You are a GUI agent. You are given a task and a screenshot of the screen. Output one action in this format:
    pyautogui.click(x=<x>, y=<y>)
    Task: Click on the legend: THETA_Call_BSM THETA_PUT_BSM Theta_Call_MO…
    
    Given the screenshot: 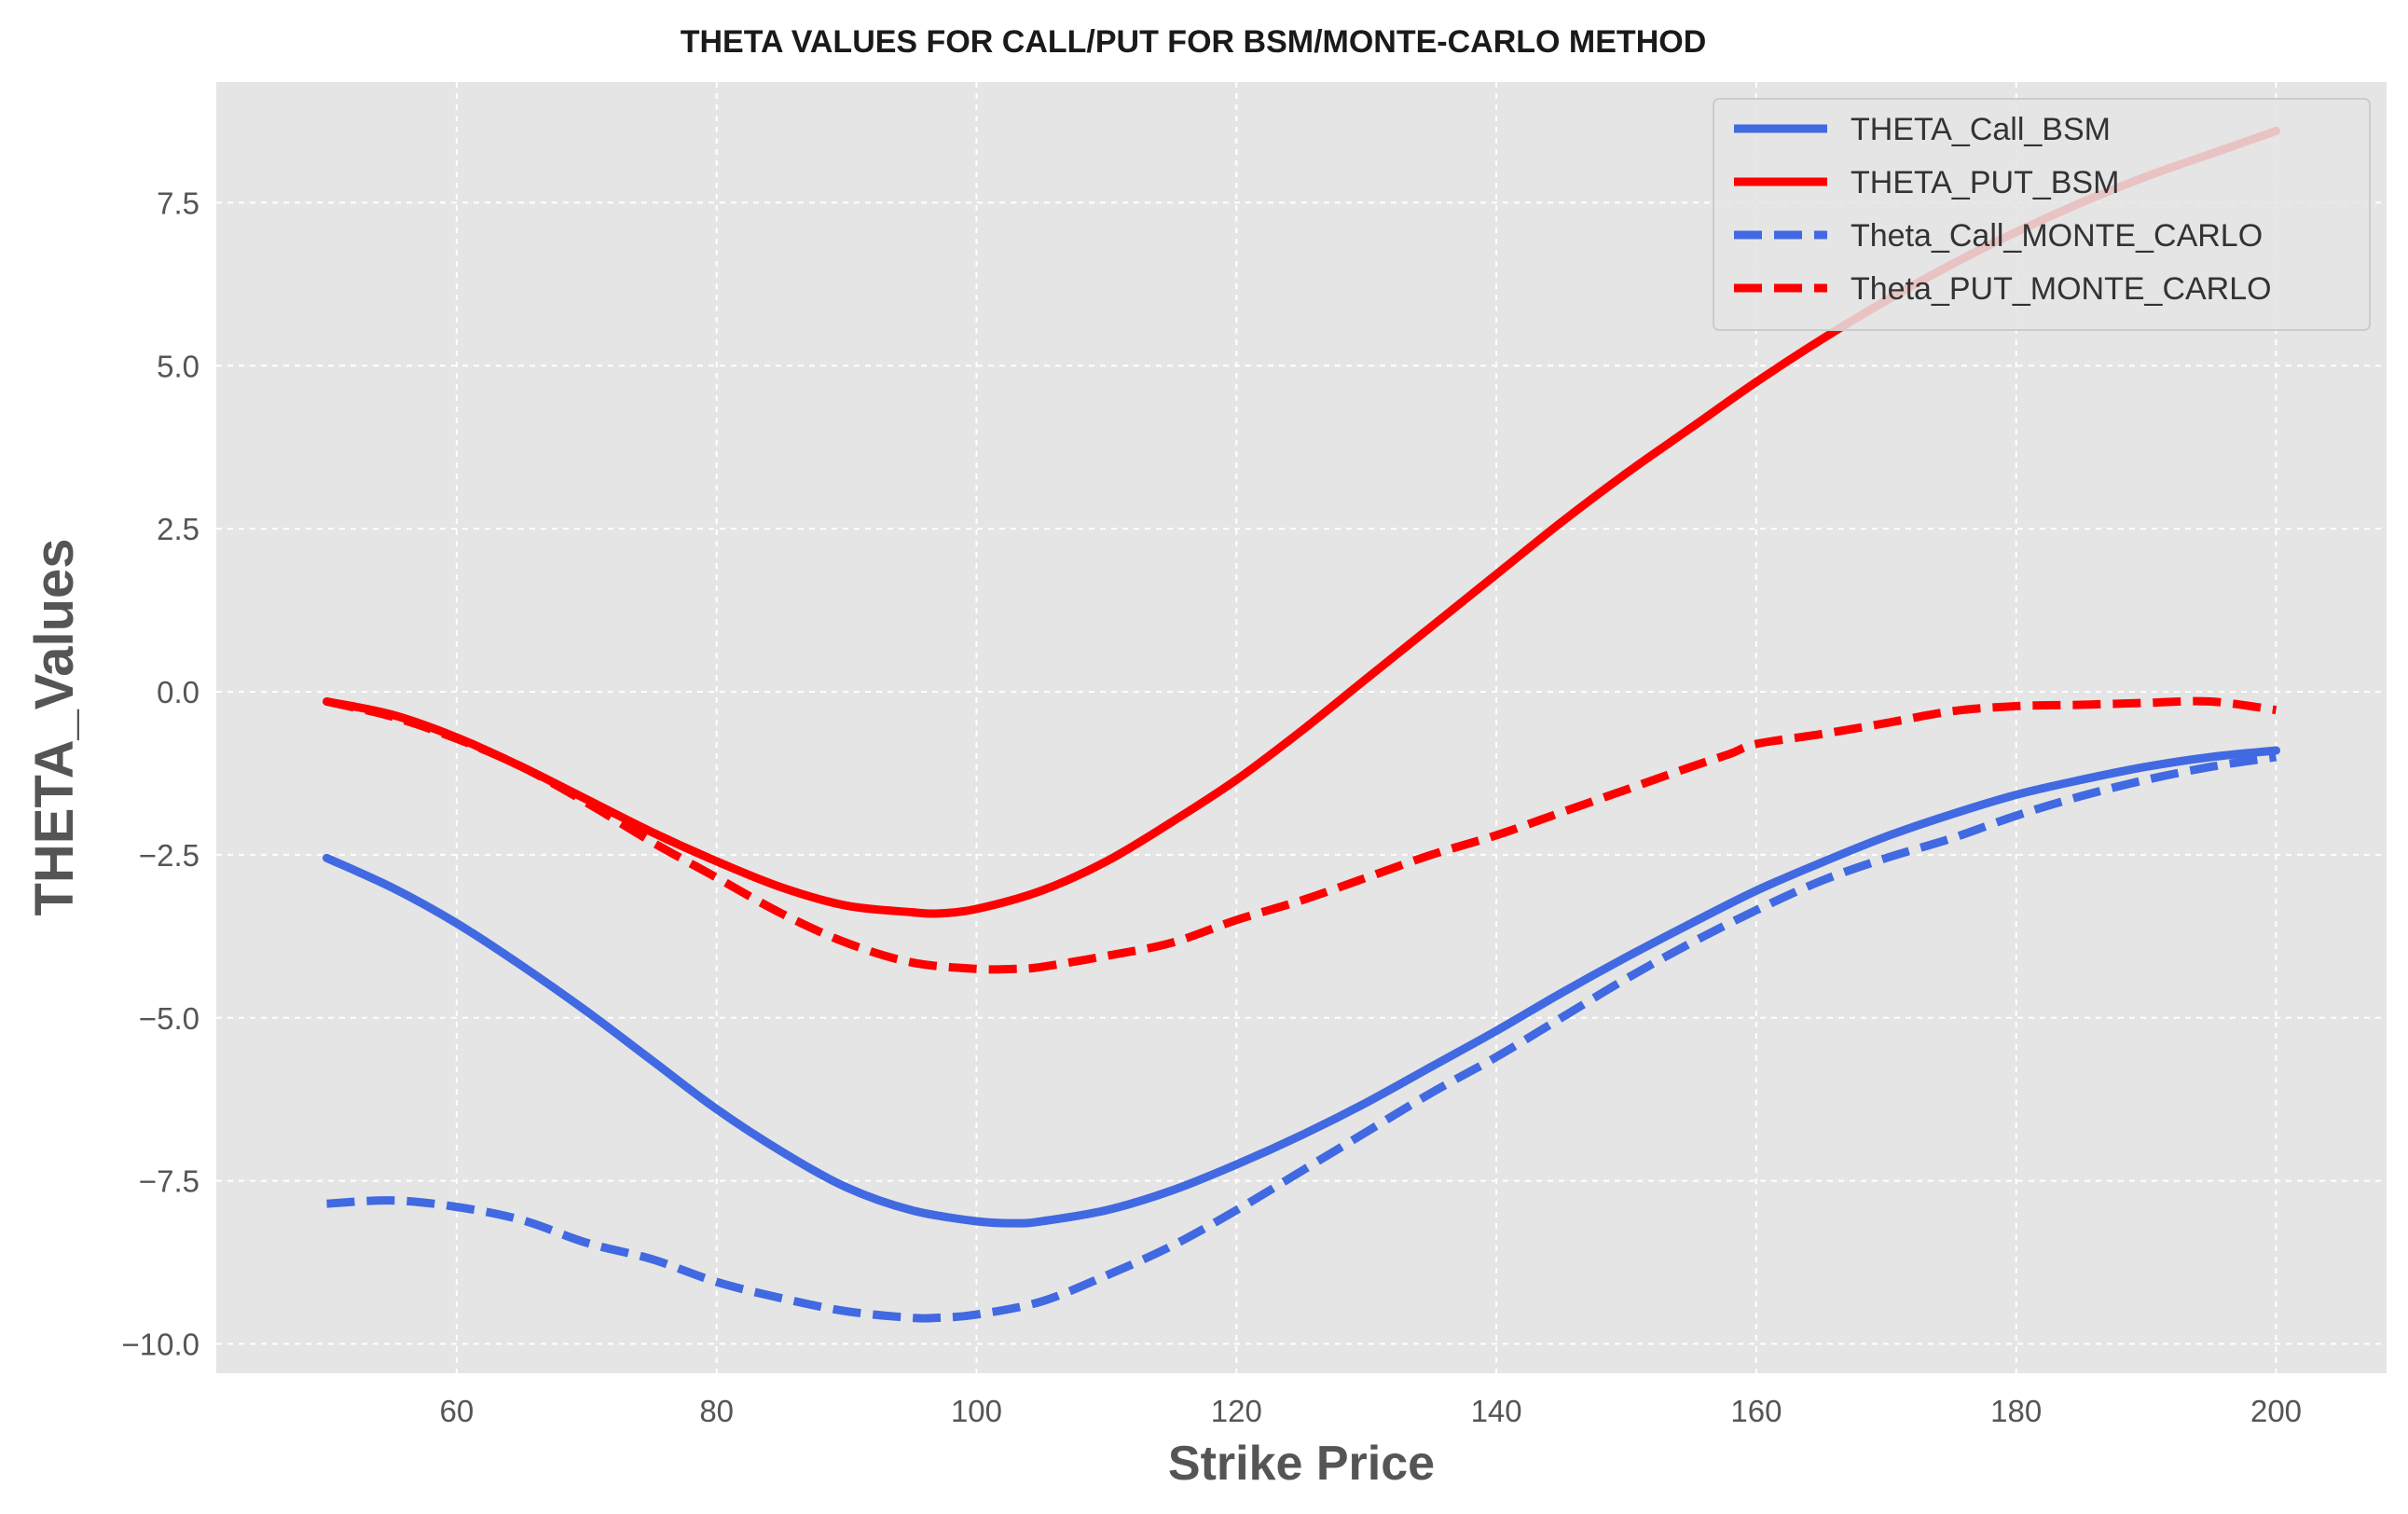 What is the action you would take?
    pyautogui.click(x=2042, y=214)
    